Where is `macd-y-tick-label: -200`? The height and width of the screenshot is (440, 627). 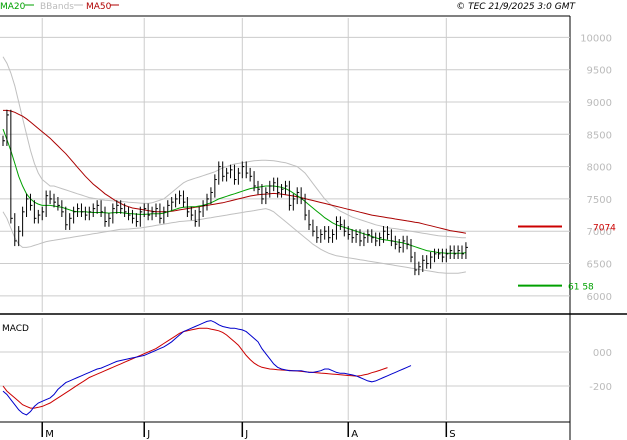 macd-y-tick-label: -200 is located at coordinates (600, 387).